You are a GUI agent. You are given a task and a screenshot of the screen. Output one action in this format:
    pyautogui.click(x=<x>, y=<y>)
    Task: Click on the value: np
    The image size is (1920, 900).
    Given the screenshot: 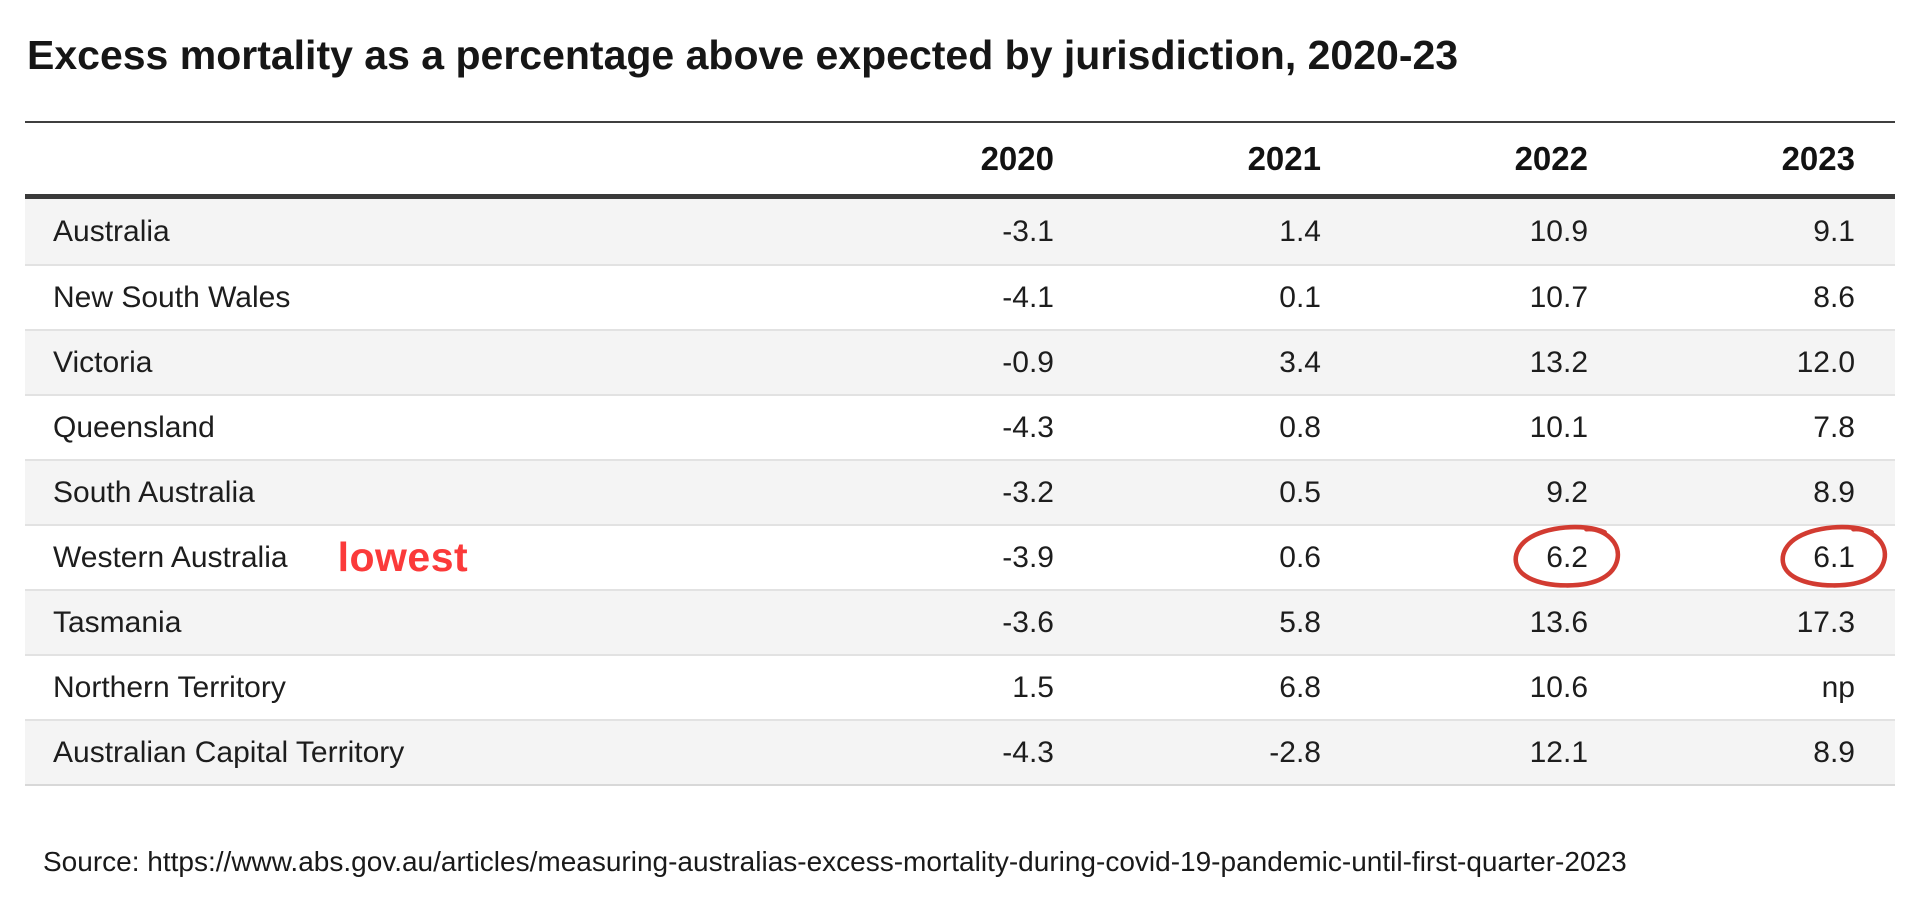 What is the action you would take?
    pyautogui.click(x=1838, y=687)
    